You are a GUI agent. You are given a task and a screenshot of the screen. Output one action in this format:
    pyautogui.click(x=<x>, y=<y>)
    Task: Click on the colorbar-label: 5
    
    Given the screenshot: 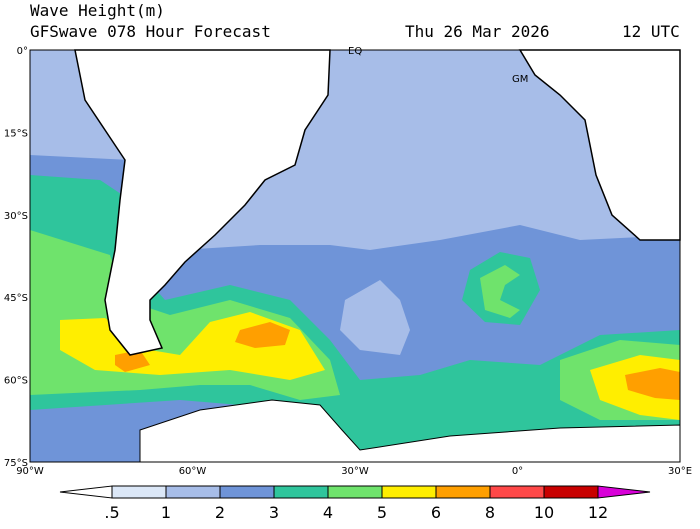 What is the action you would take?
    pyautogui.click(x=382, y=512)
    